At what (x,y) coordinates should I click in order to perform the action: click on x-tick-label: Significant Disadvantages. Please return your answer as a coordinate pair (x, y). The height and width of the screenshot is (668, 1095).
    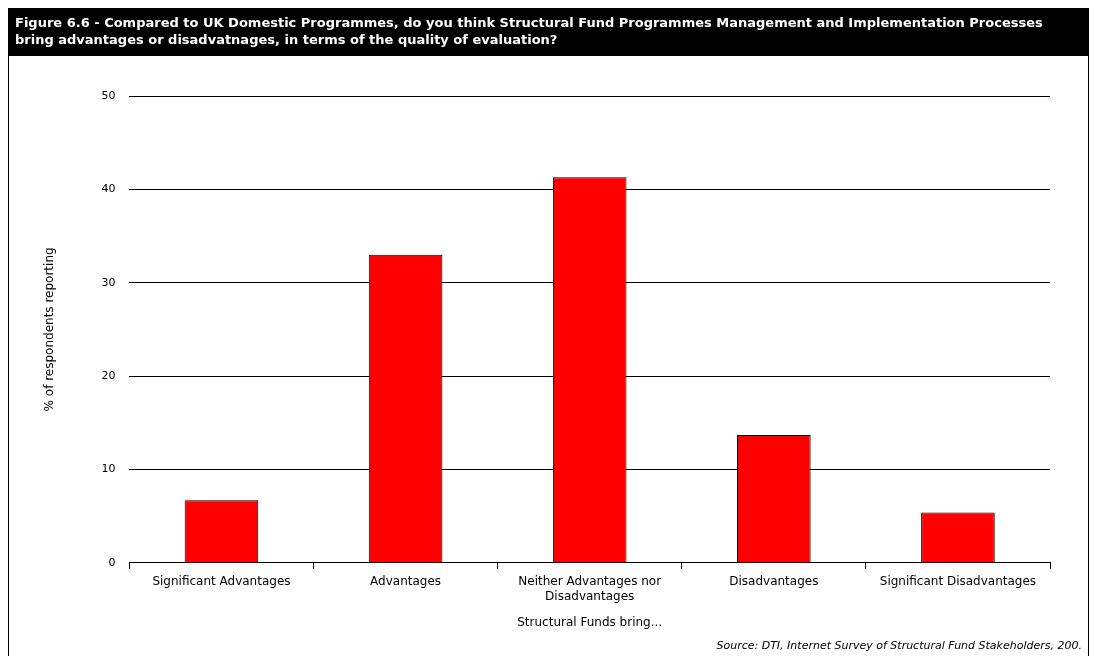
    Looking at the image, I should click on (958, 581).